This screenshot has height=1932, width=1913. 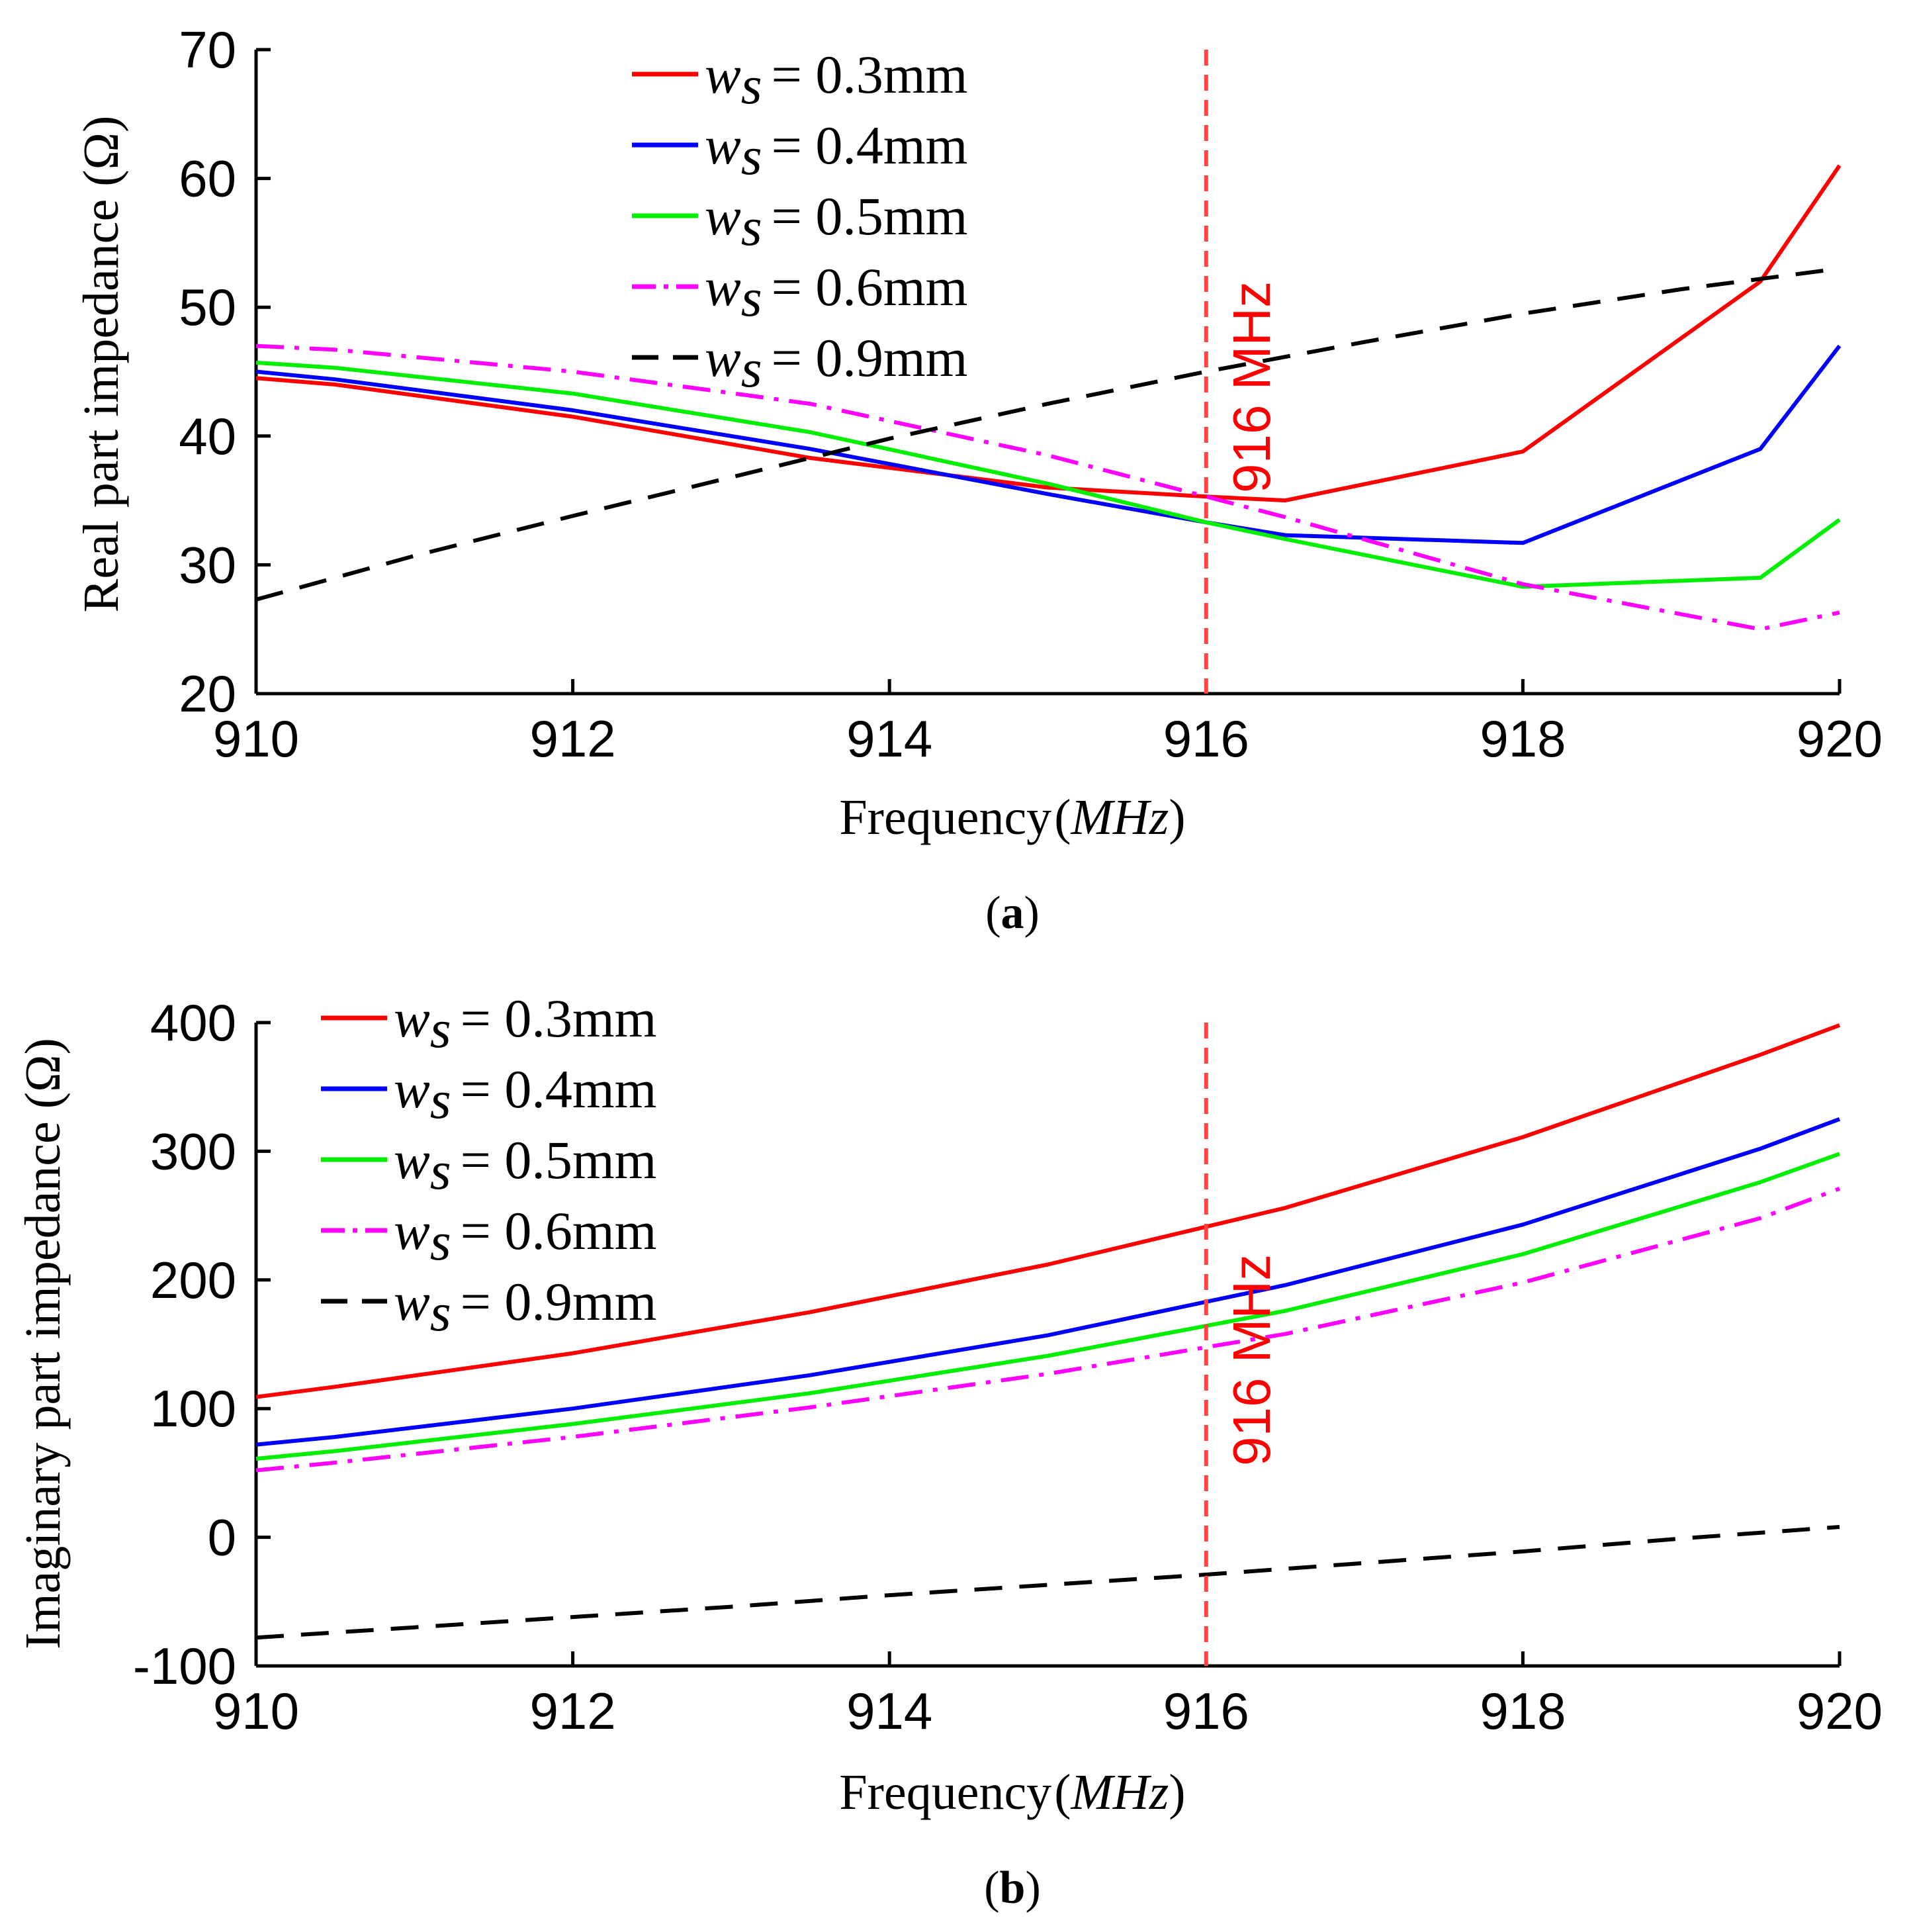 I want to click on panel-a-legend-label: ws = 0.3mm, so click(x=836, y=79).